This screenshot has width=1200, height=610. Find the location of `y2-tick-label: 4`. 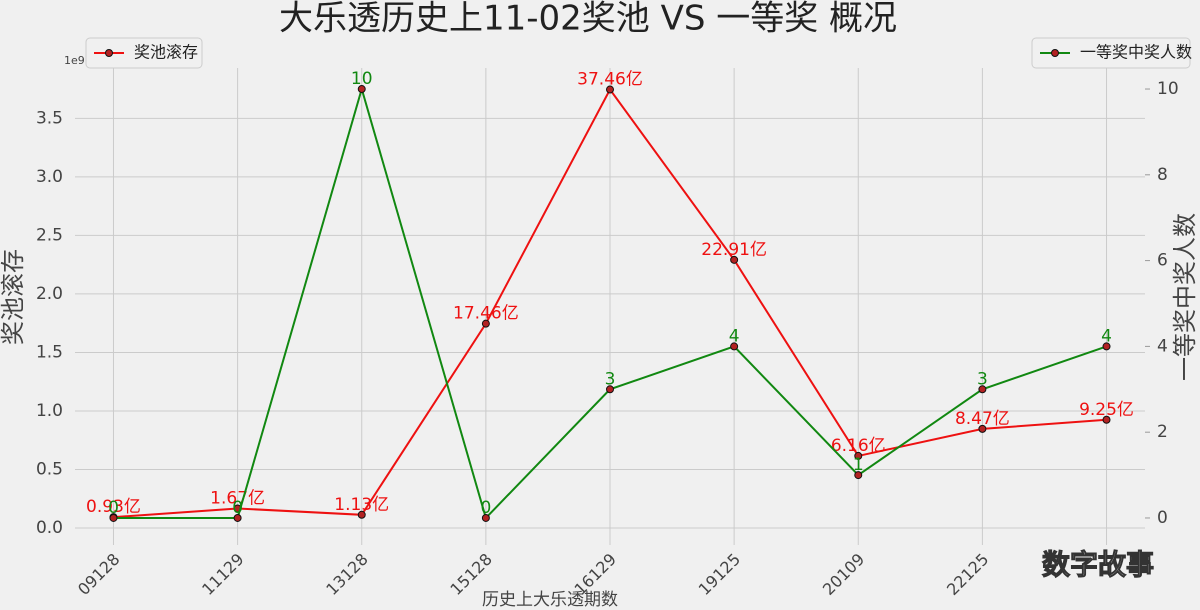

y2-tick-label: 4 is located at coordinates (1162, 346).